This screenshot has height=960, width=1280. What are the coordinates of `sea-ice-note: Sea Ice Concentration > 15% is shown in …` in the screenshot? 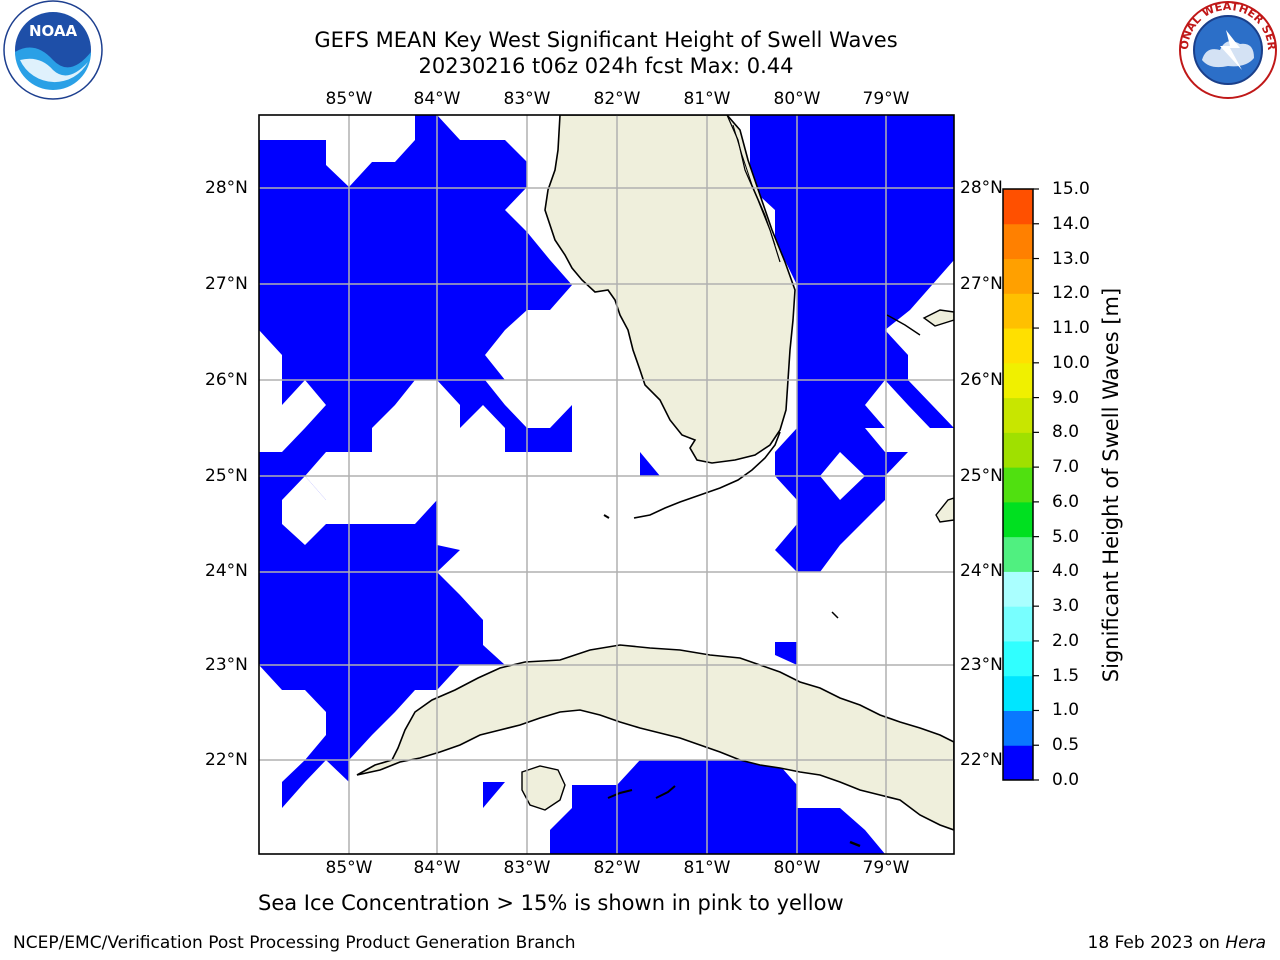 It's located at (551, 903).